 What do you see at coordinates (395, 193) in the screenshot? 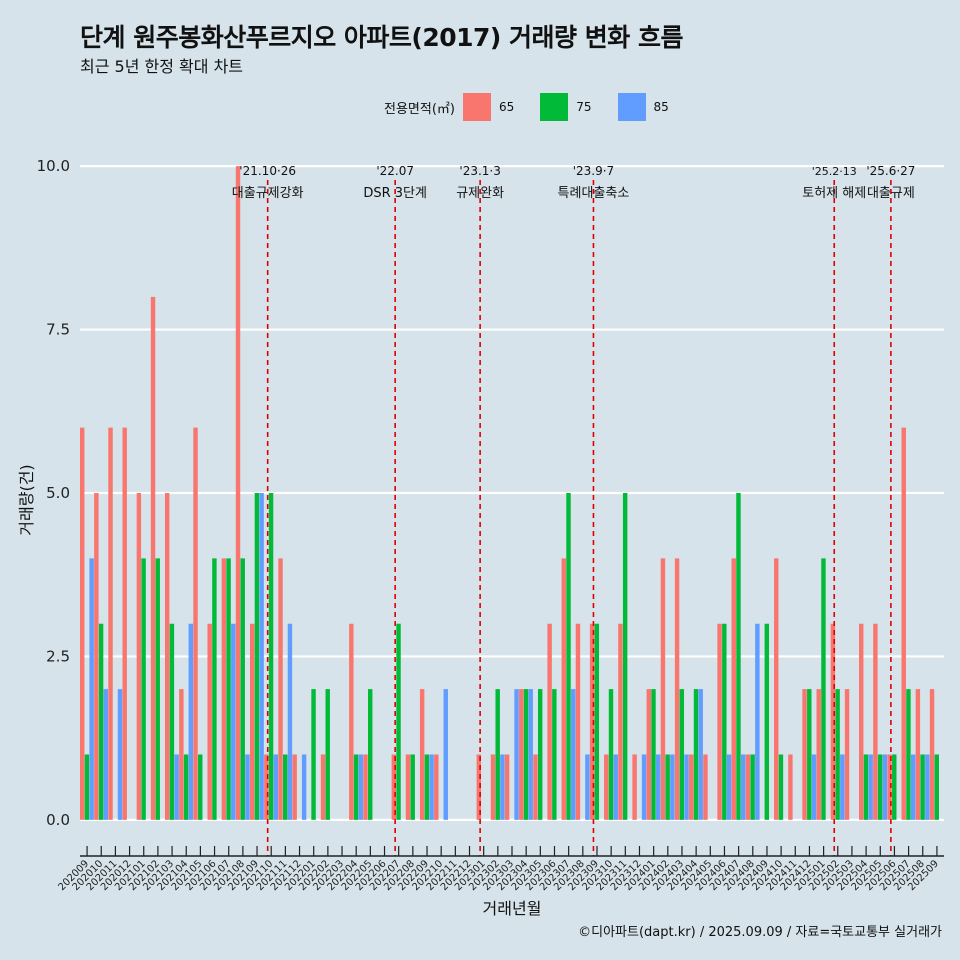
I see `event-text-label: DSR 3단계` at bounding box center [395, 193].